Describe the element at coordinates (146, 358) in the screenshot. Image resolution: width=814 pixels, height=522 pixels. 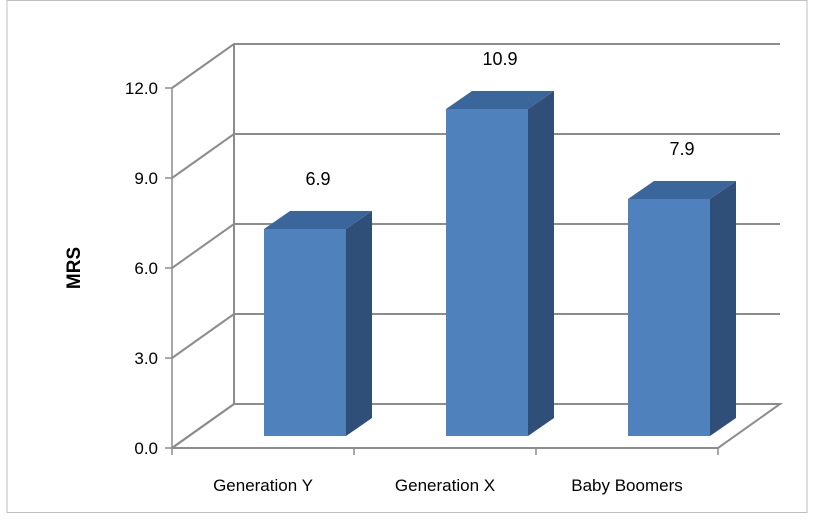
I see `y-tick-label: 3.0` at that location.